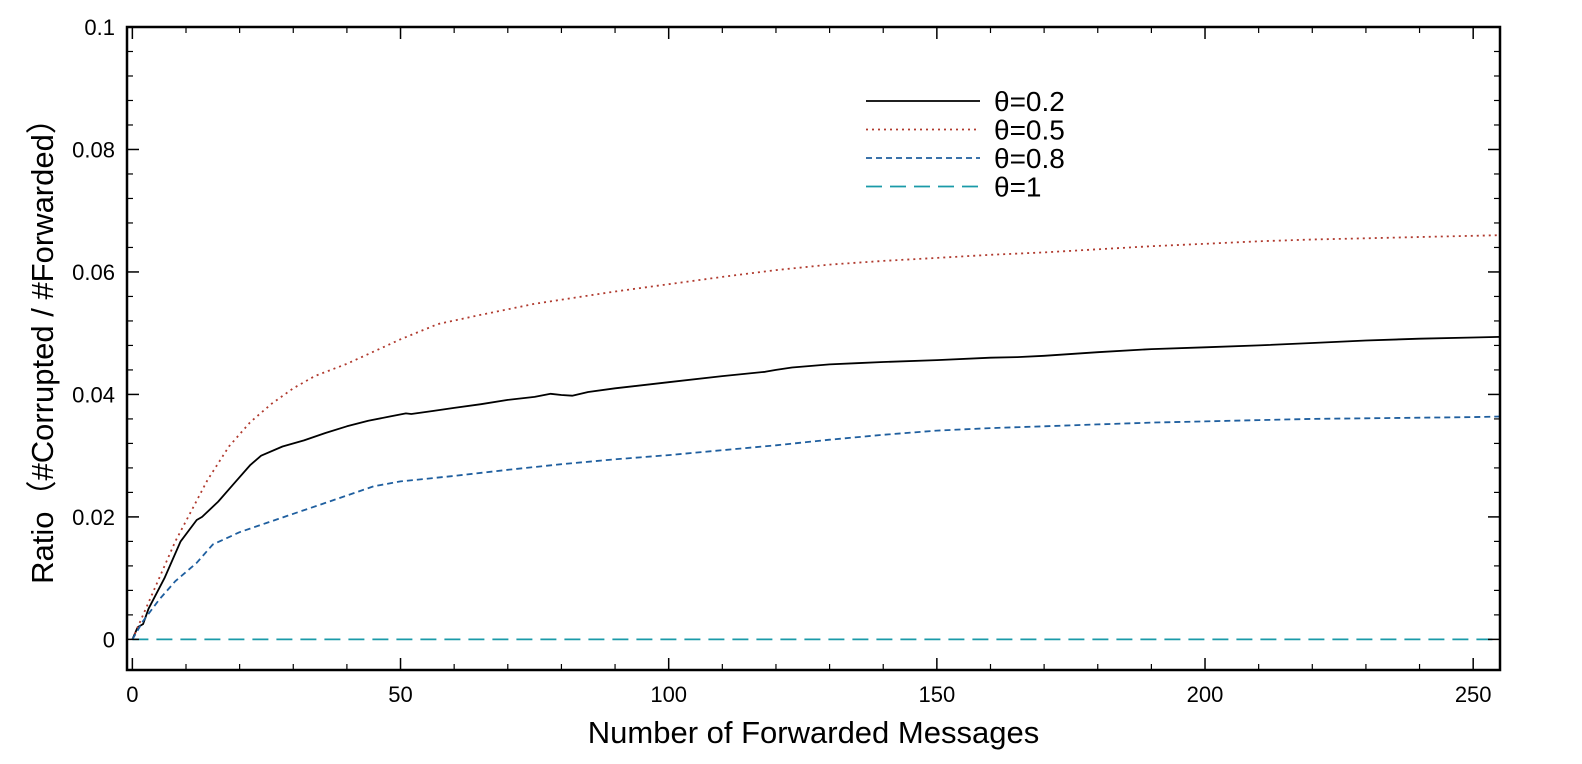 The width and height of the screenshot is (1582, 764). Describe the element at coordinates (93, 394) in the screenshot. I see `y-tick-label: 0.04` at that location.